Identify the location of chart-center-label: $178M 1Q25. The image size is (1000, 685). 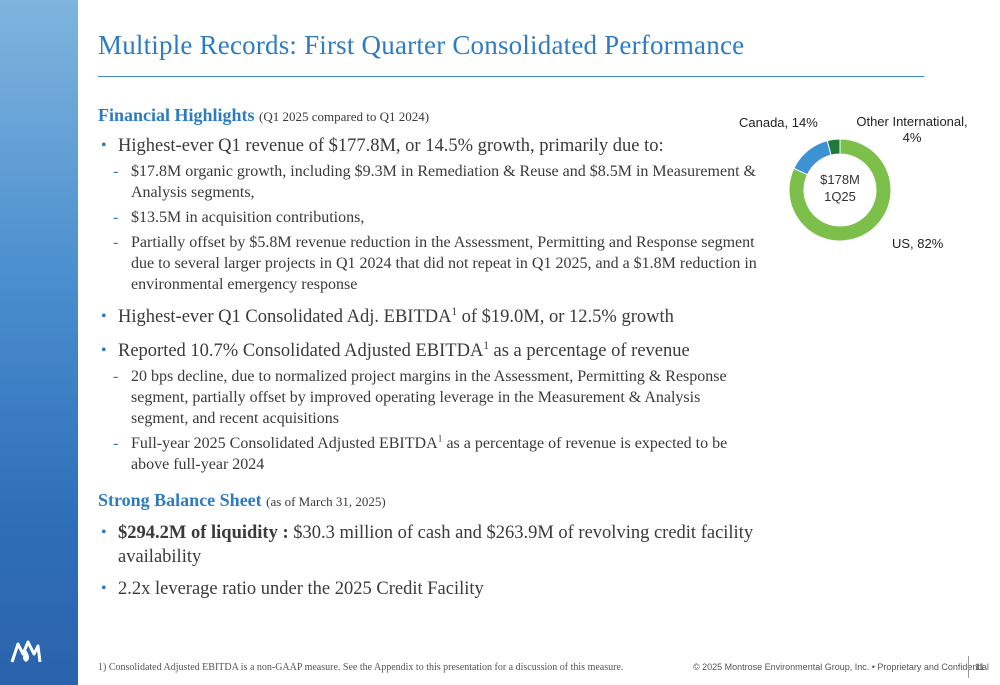
(840, 188).